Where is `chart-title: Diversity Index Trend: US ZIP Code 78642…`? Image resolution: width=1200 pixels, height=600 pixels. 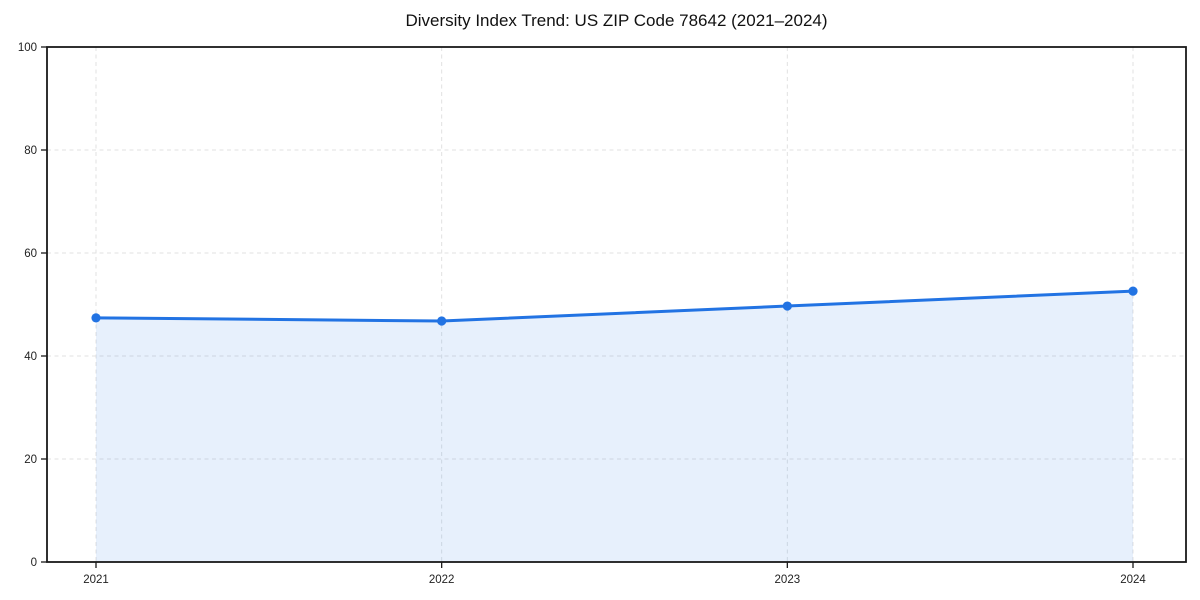
chart-title: Diversity Index Trend: US ZIP Code 78642… is located at coordinates (616, 20).